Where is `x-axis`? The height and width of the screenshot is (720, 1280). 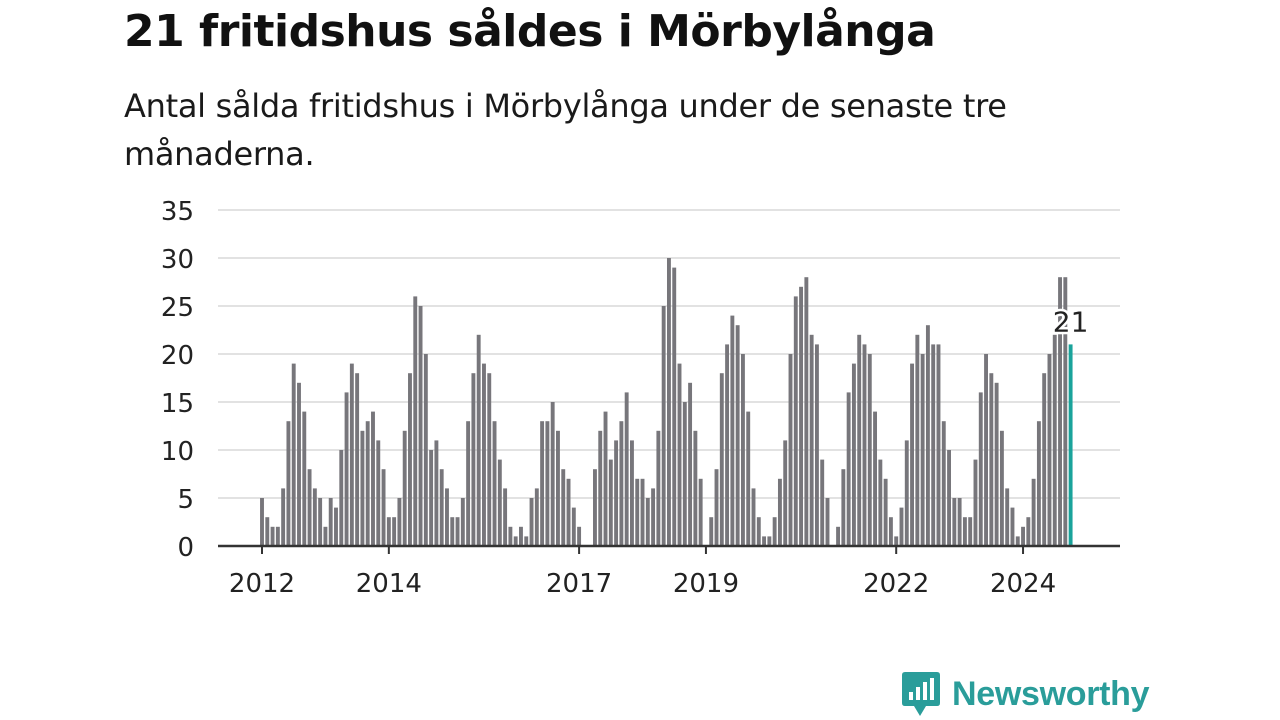 x-axis is located at coordinates (669, 549).